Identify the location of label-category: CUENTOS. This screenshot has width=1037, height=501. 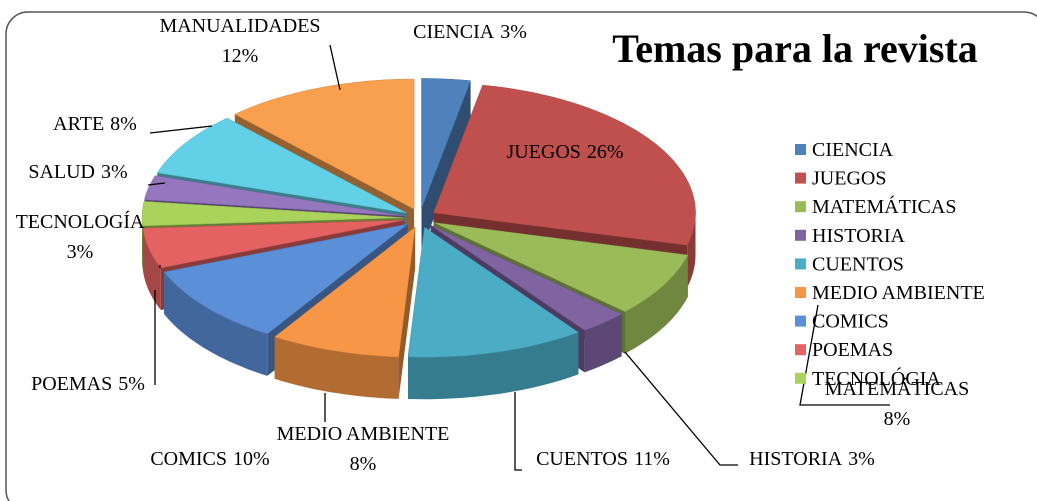
(582, 459).